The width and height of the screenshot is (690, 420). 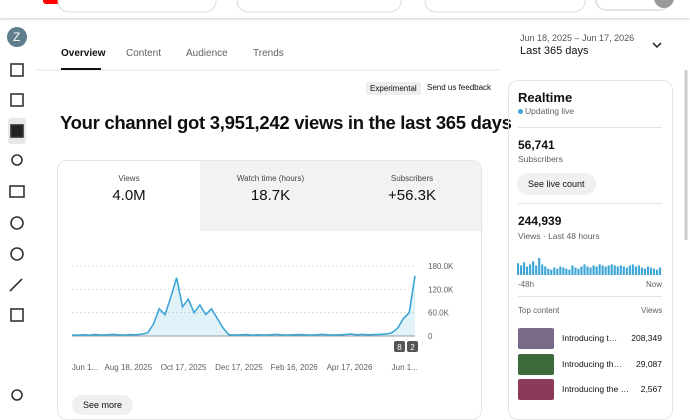 I want to click on video-views: 208,349, so click(x=646, y=338).